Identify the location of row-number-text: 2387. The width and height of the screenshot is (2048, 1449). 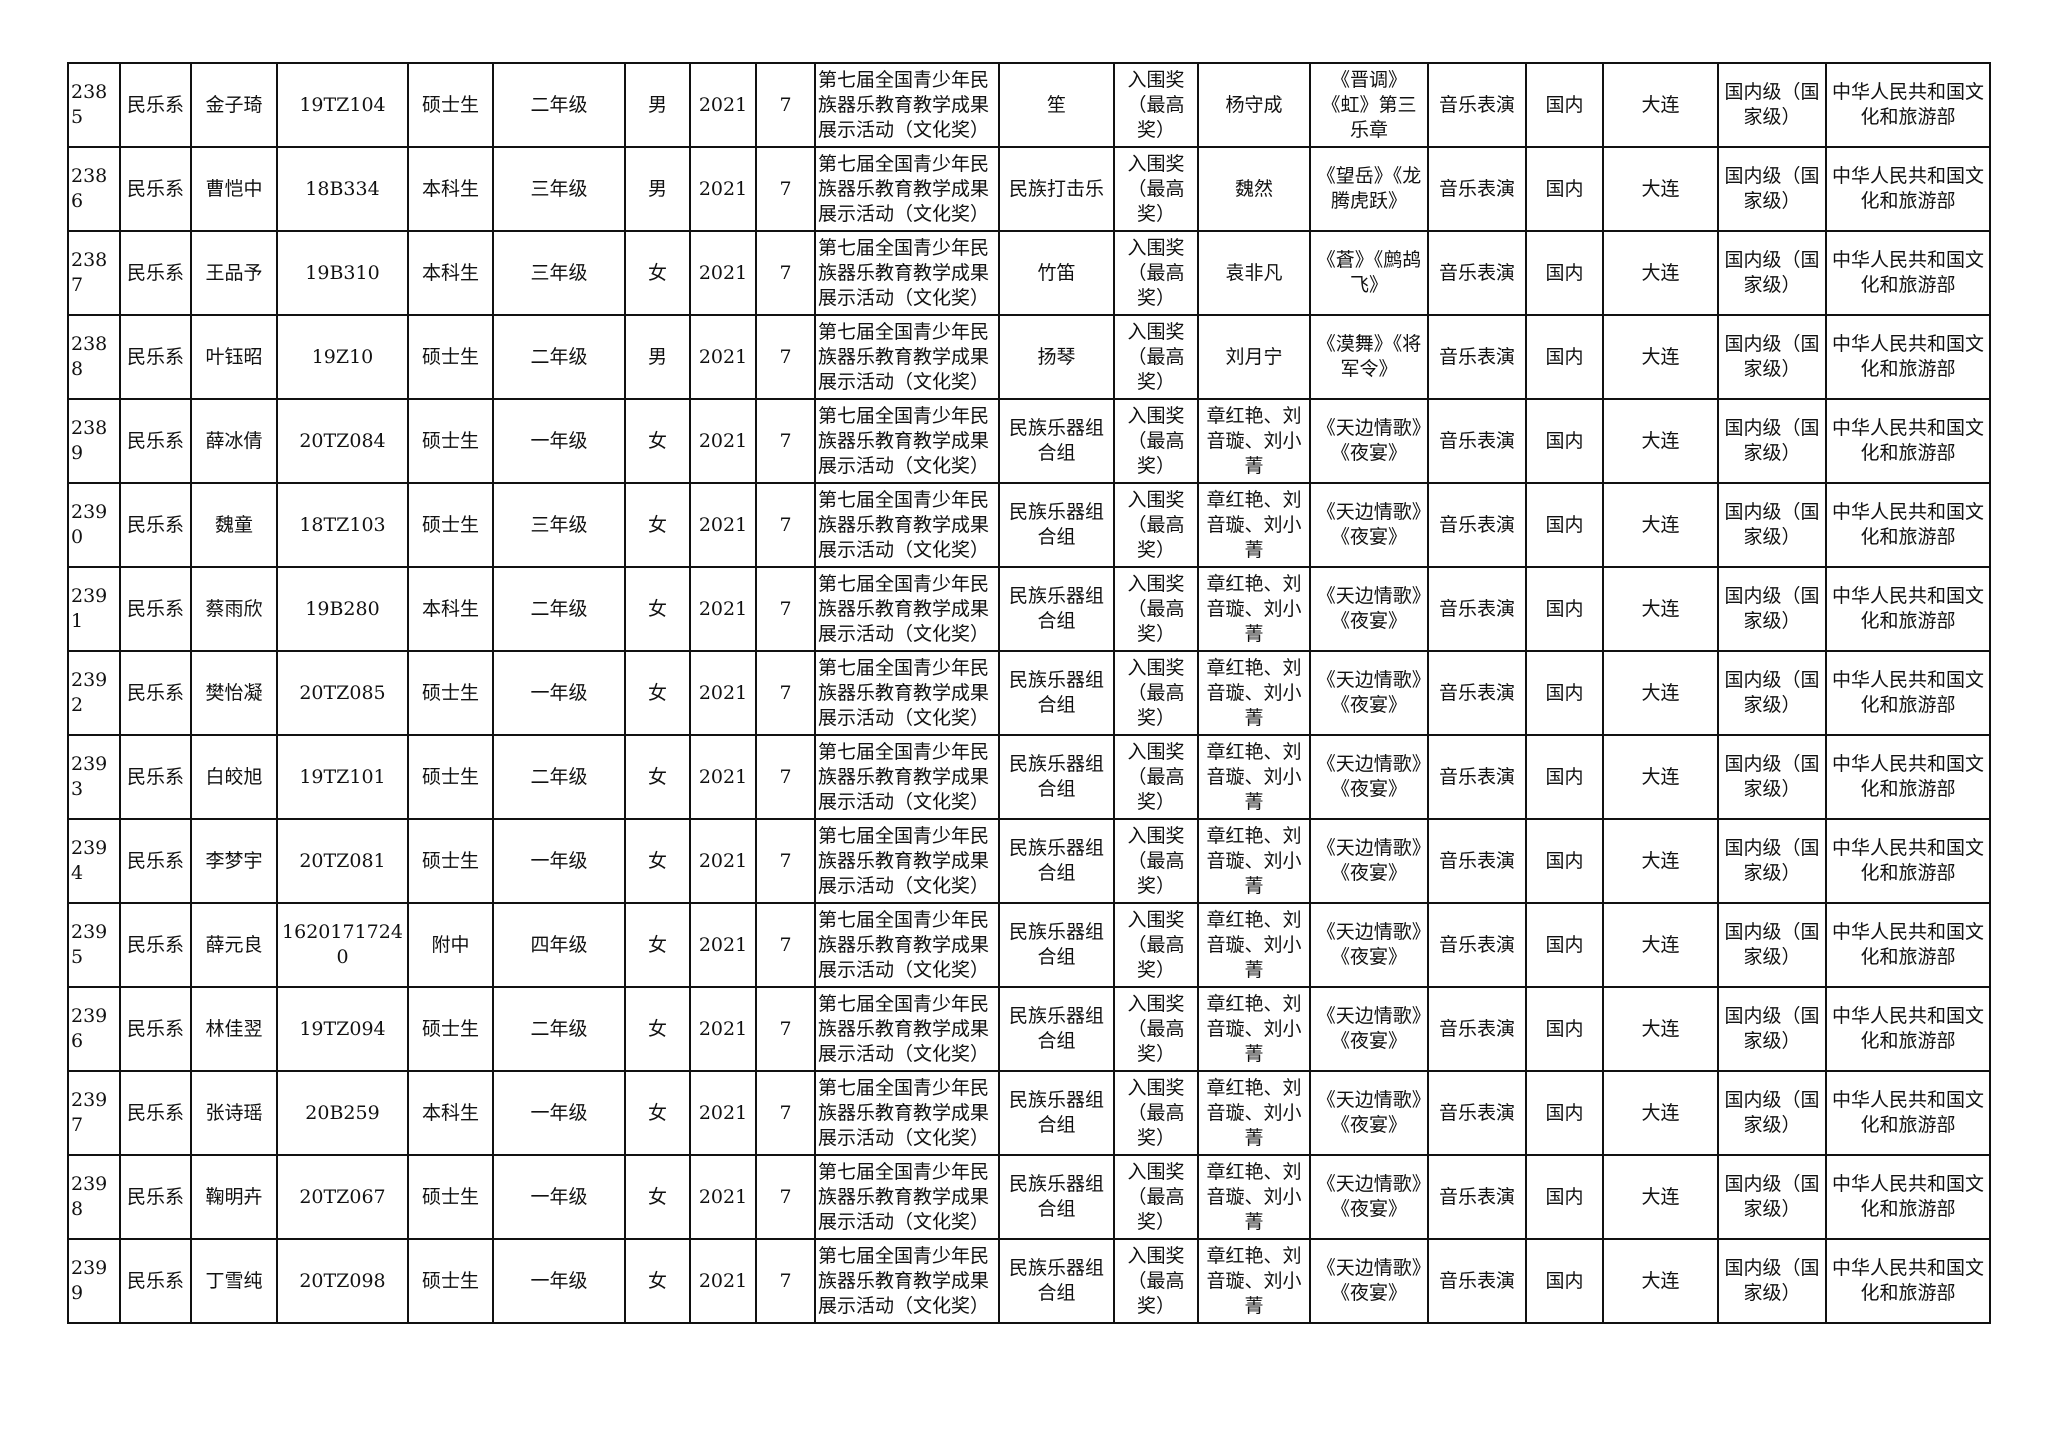
(89, 272).